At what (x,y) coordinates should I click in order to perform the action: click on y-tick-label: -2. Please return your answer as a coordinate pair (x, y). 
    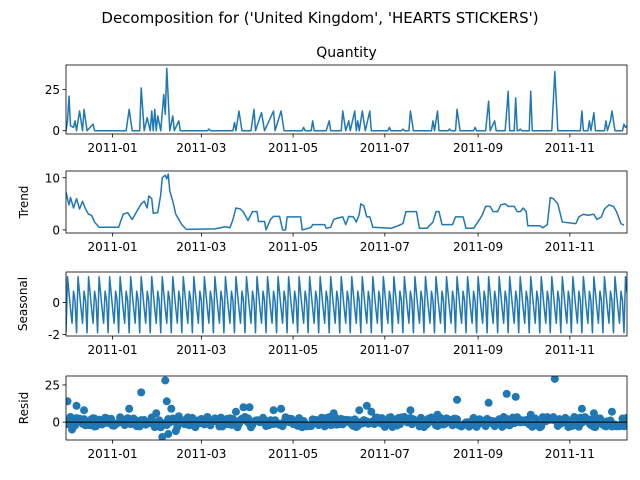
    Looking at the image, I should click on (54, 335).